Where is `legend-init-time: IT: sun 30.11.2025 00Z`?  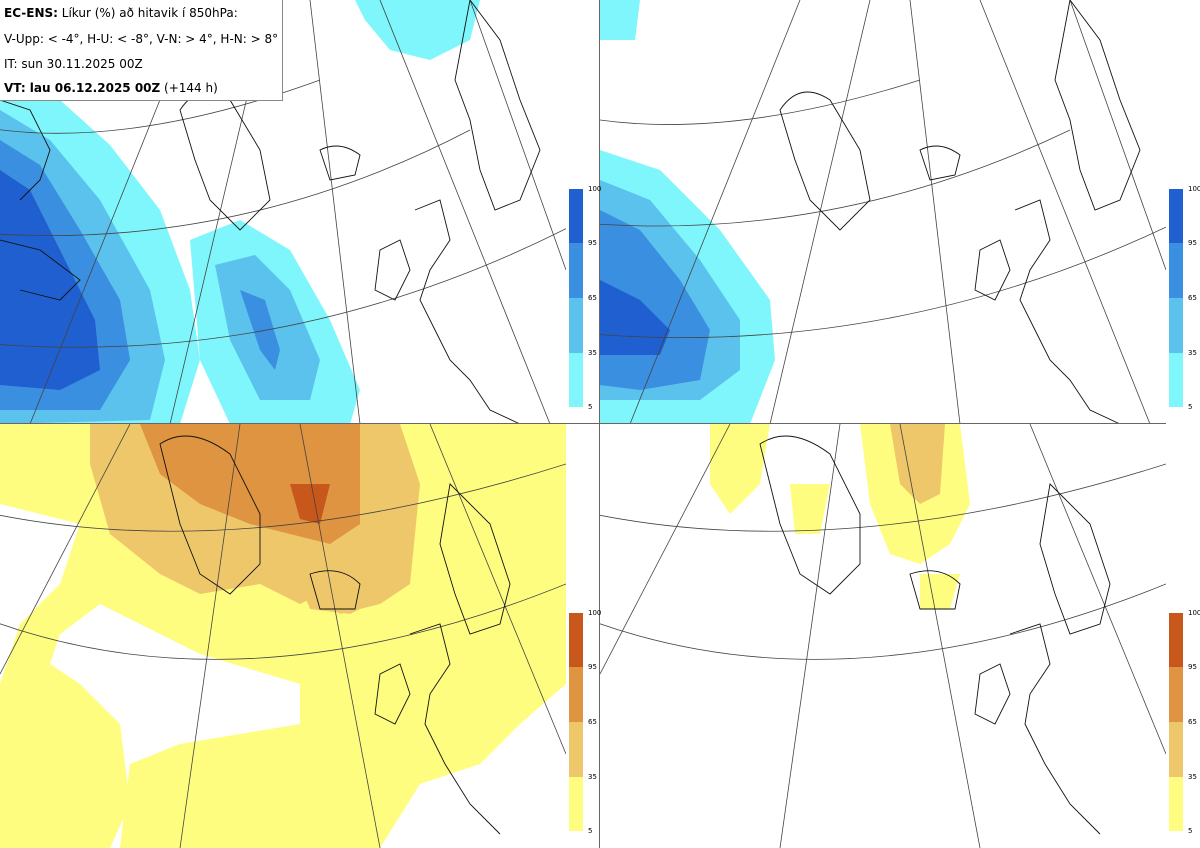
legend-init-time: IT: sun 30.11.2025 00Z is located at coordinates (73, 64).